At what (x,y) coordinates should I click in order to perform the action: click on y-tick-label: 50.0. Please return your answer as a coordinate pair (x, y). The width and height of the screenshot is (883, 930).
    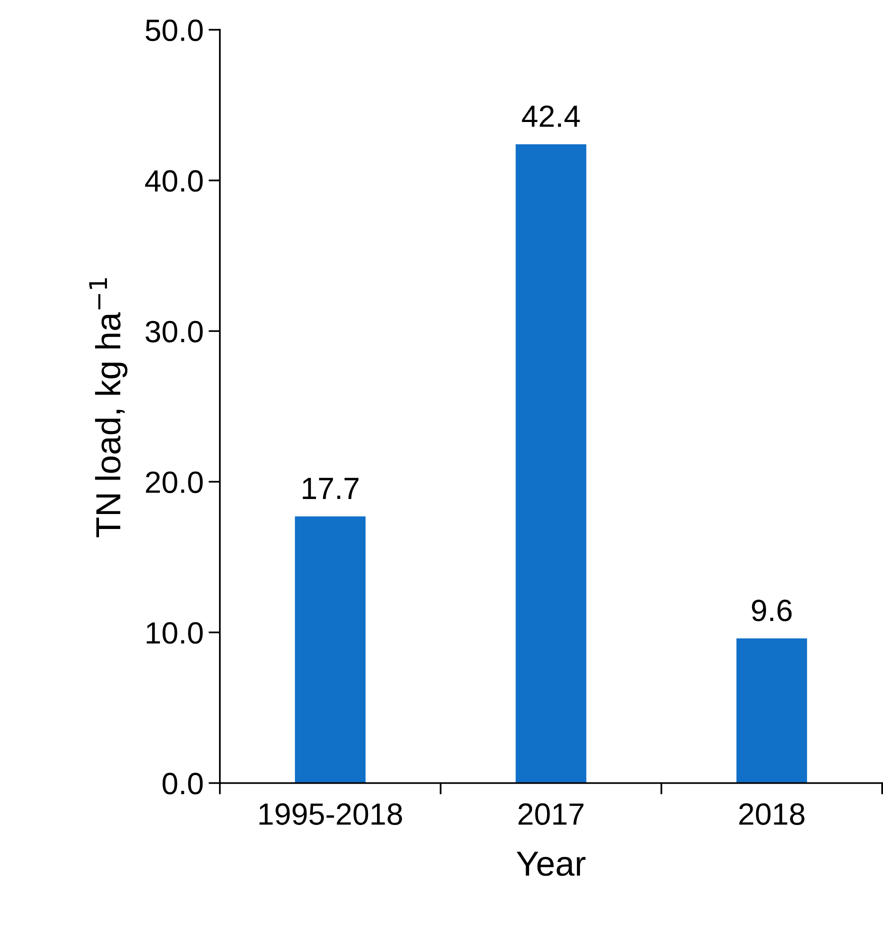
    Looking at the image, I should click on (174, 30).